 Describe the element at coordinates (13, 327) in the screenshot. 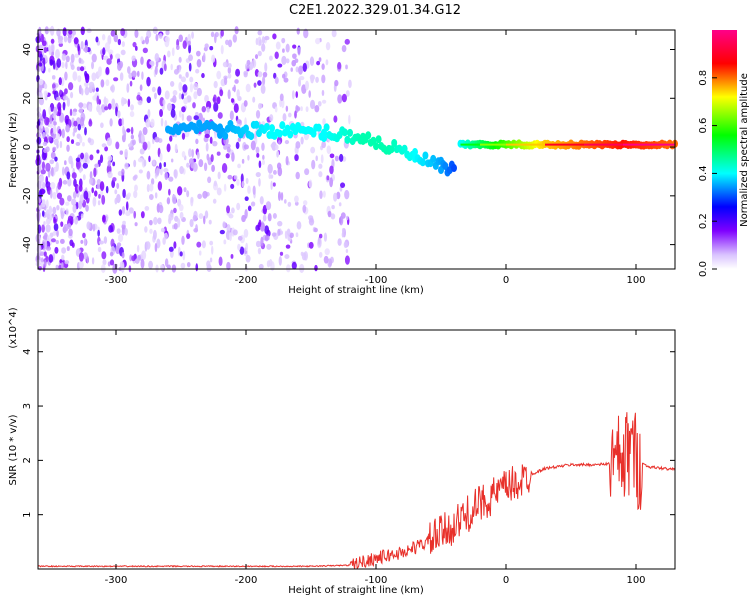

I see `snr-y-multiplier: (x10^4)` at that location.